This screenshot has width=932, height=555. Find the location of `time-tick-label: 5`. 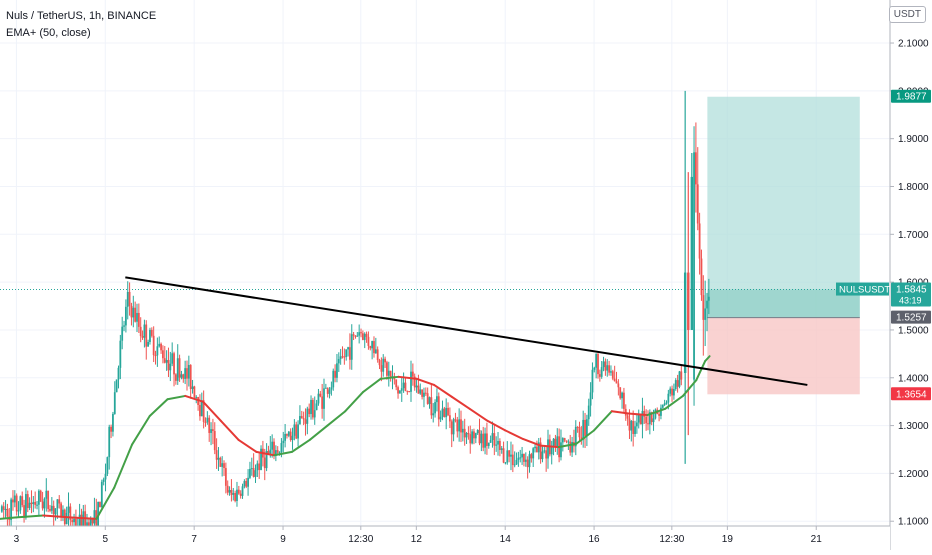

time-tick-label: 5 is located at coordinates (106, 539).